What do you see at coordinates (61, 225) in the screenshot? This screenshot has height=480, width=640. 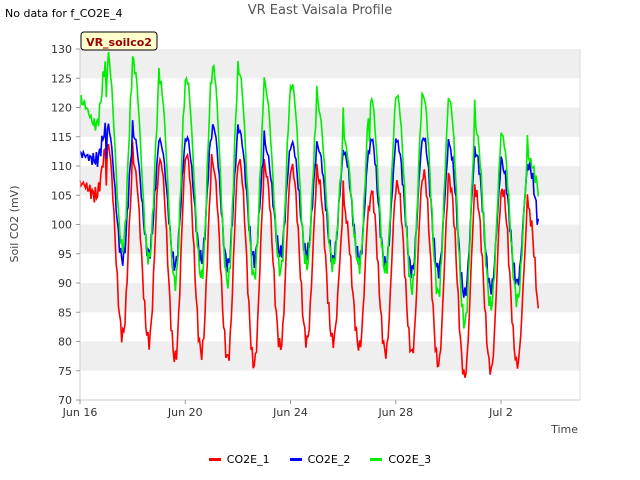 I see `y-tick-label: 100` at bounding box center [61, 225].